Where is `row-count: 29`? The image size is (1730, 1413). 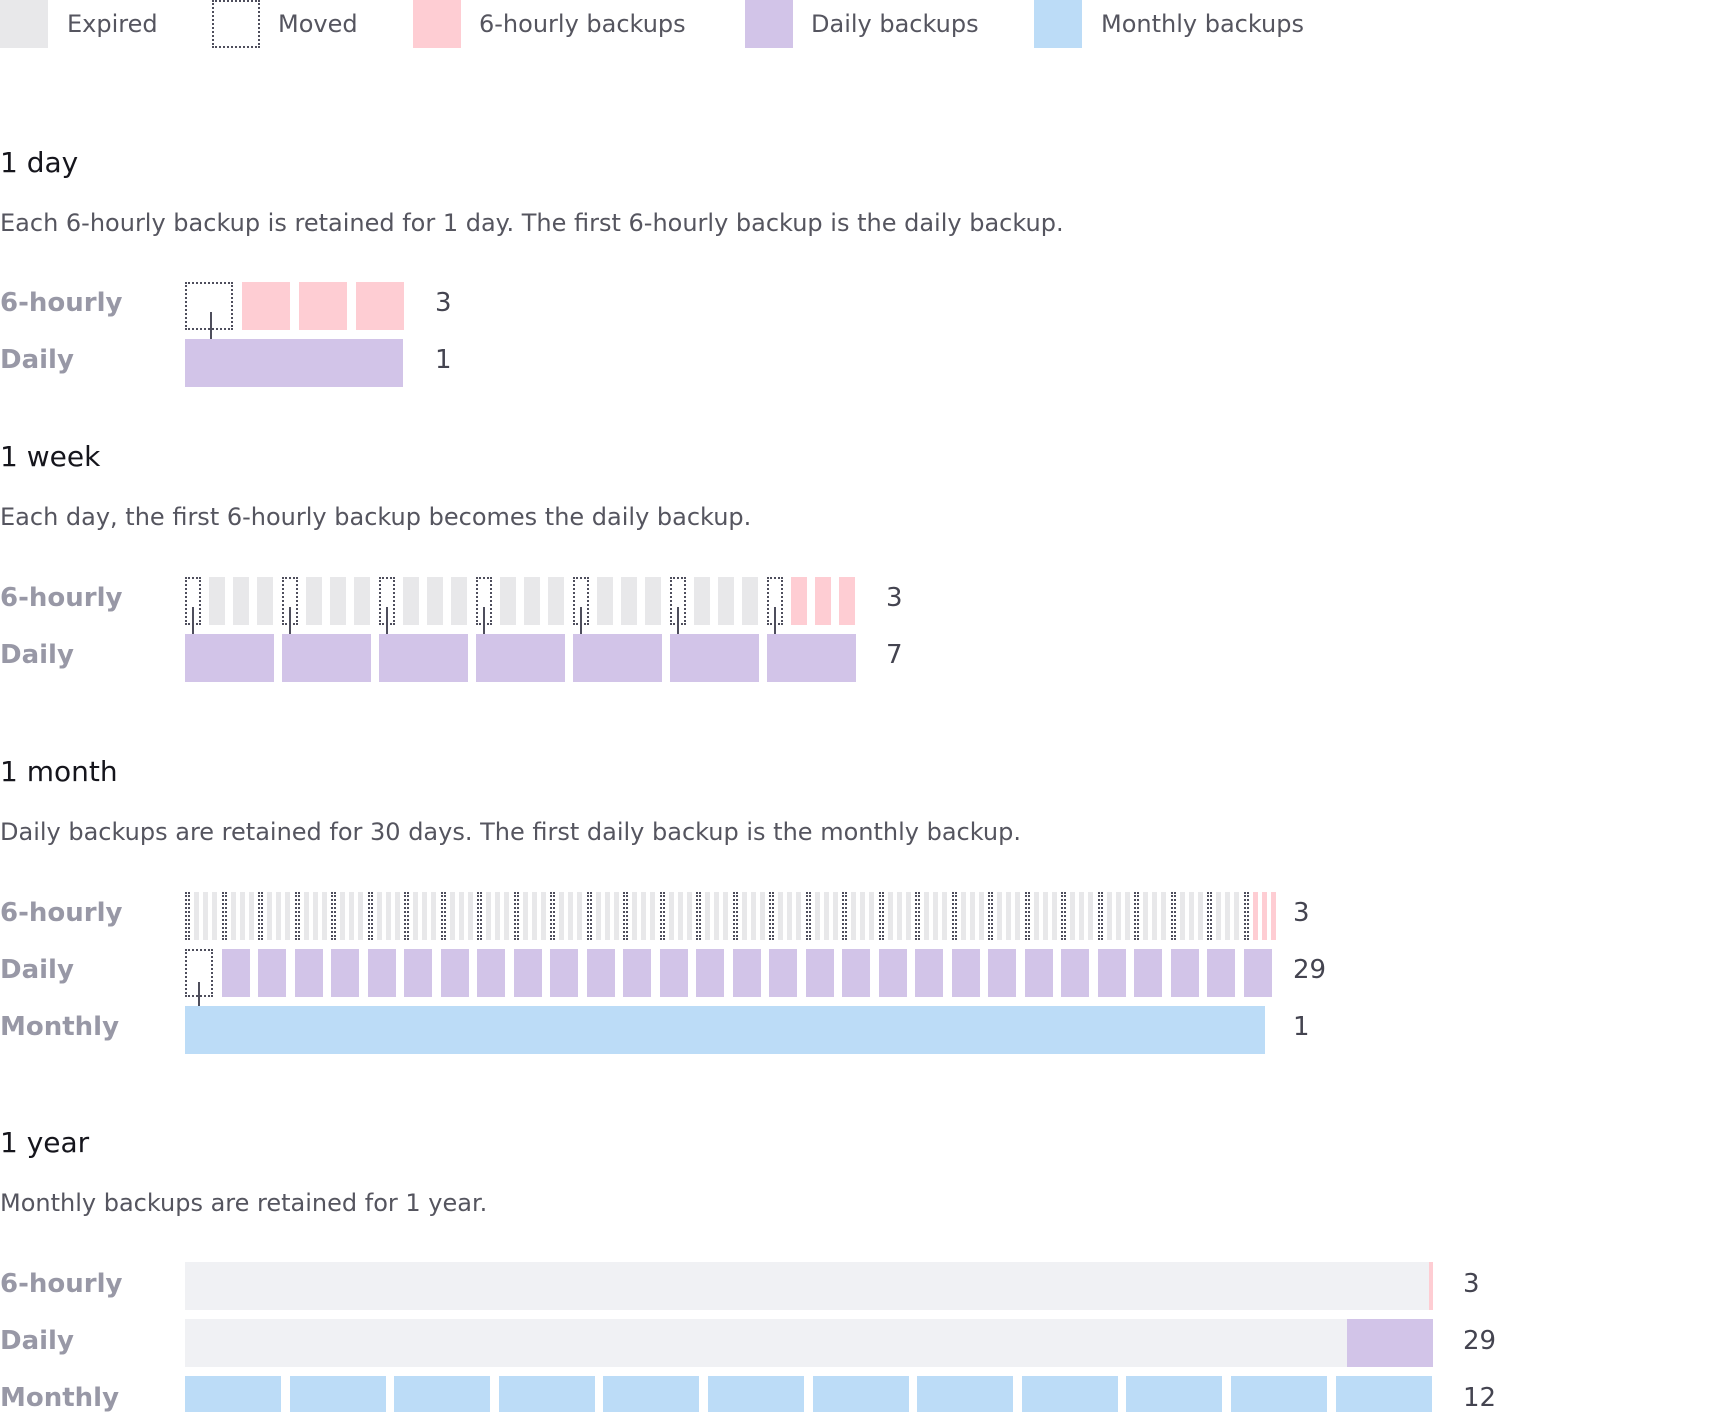 row-count: 29 is located at coordinates (1480, 1341).